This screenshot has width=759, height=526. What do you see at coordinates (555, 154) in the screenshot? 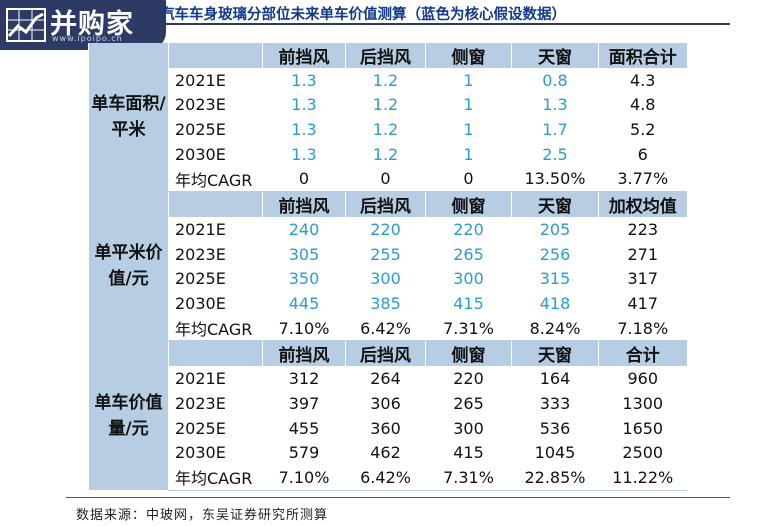
I see `table-cell: 2.5` at bounding box center [555, 154].